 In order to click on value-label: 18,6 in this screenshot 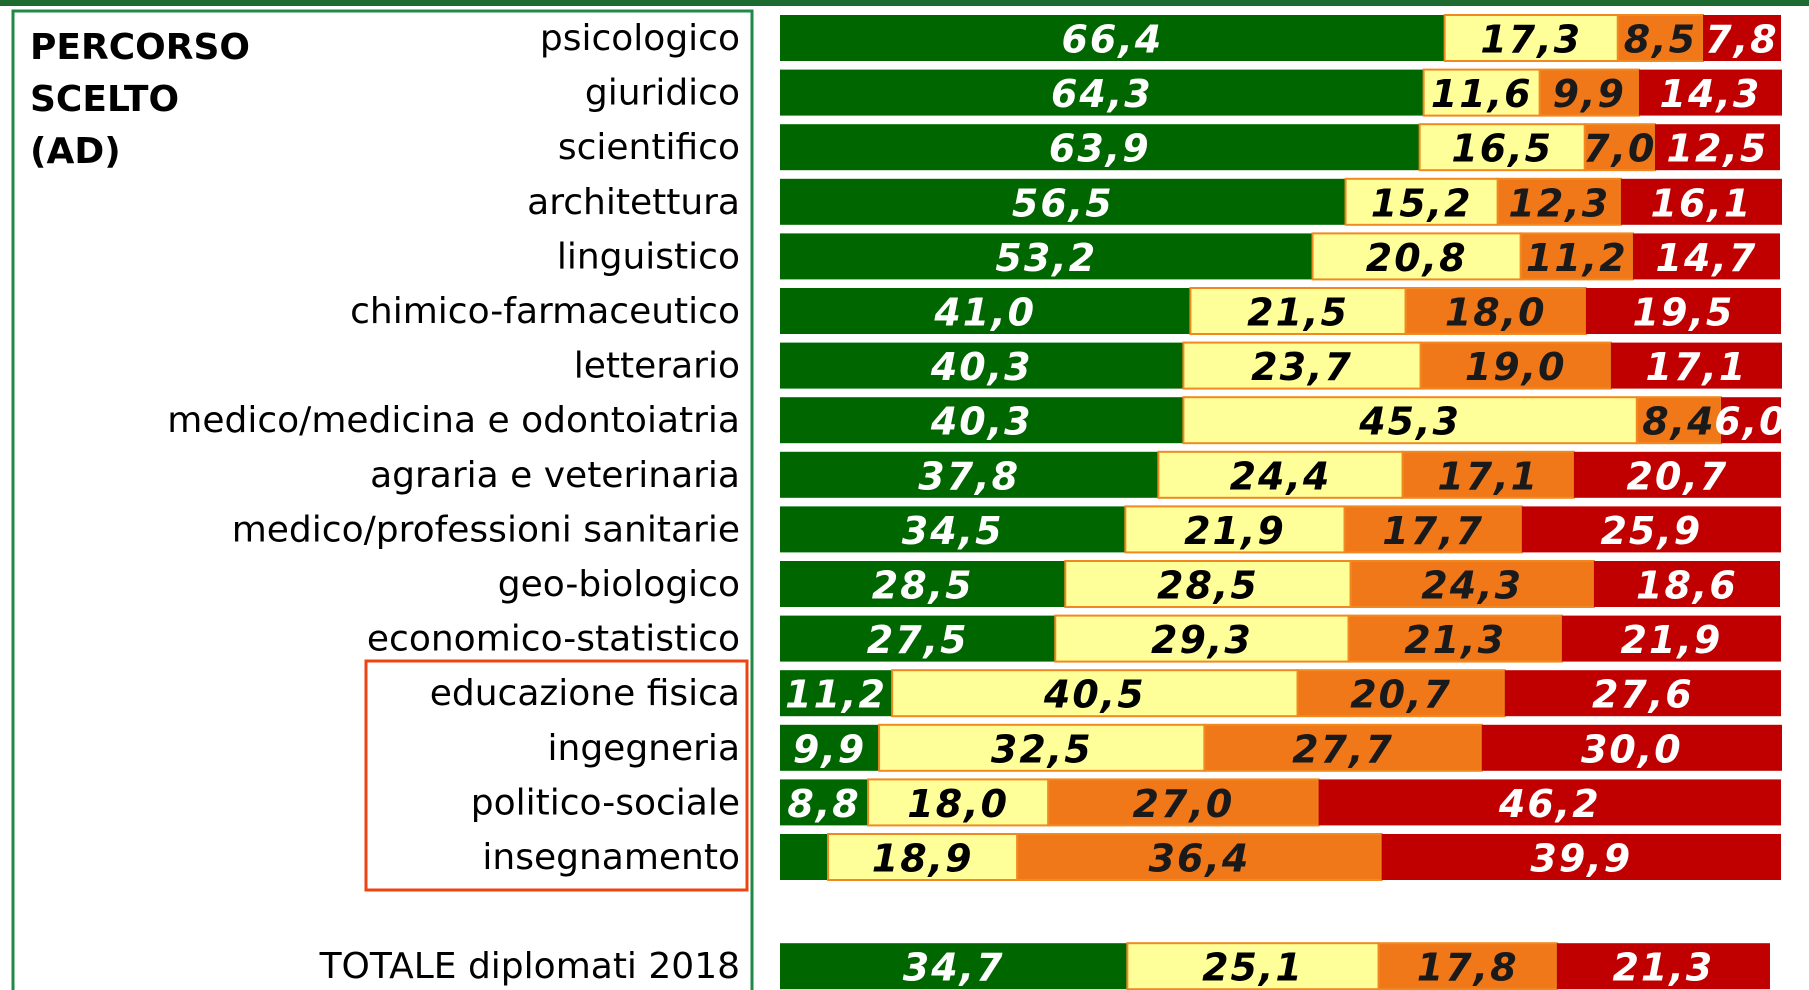, I will do `click(1687, 586)`.